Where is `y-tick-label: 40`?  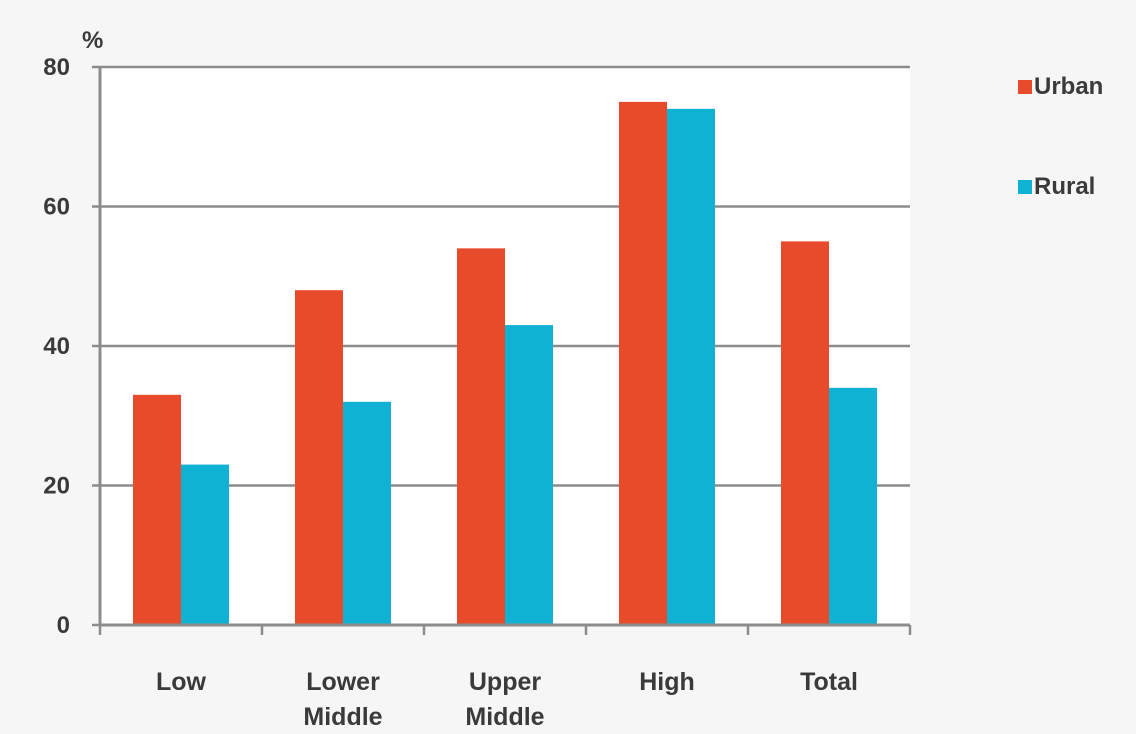
y-tick-label: 40 is located at coordinates (56, 346).